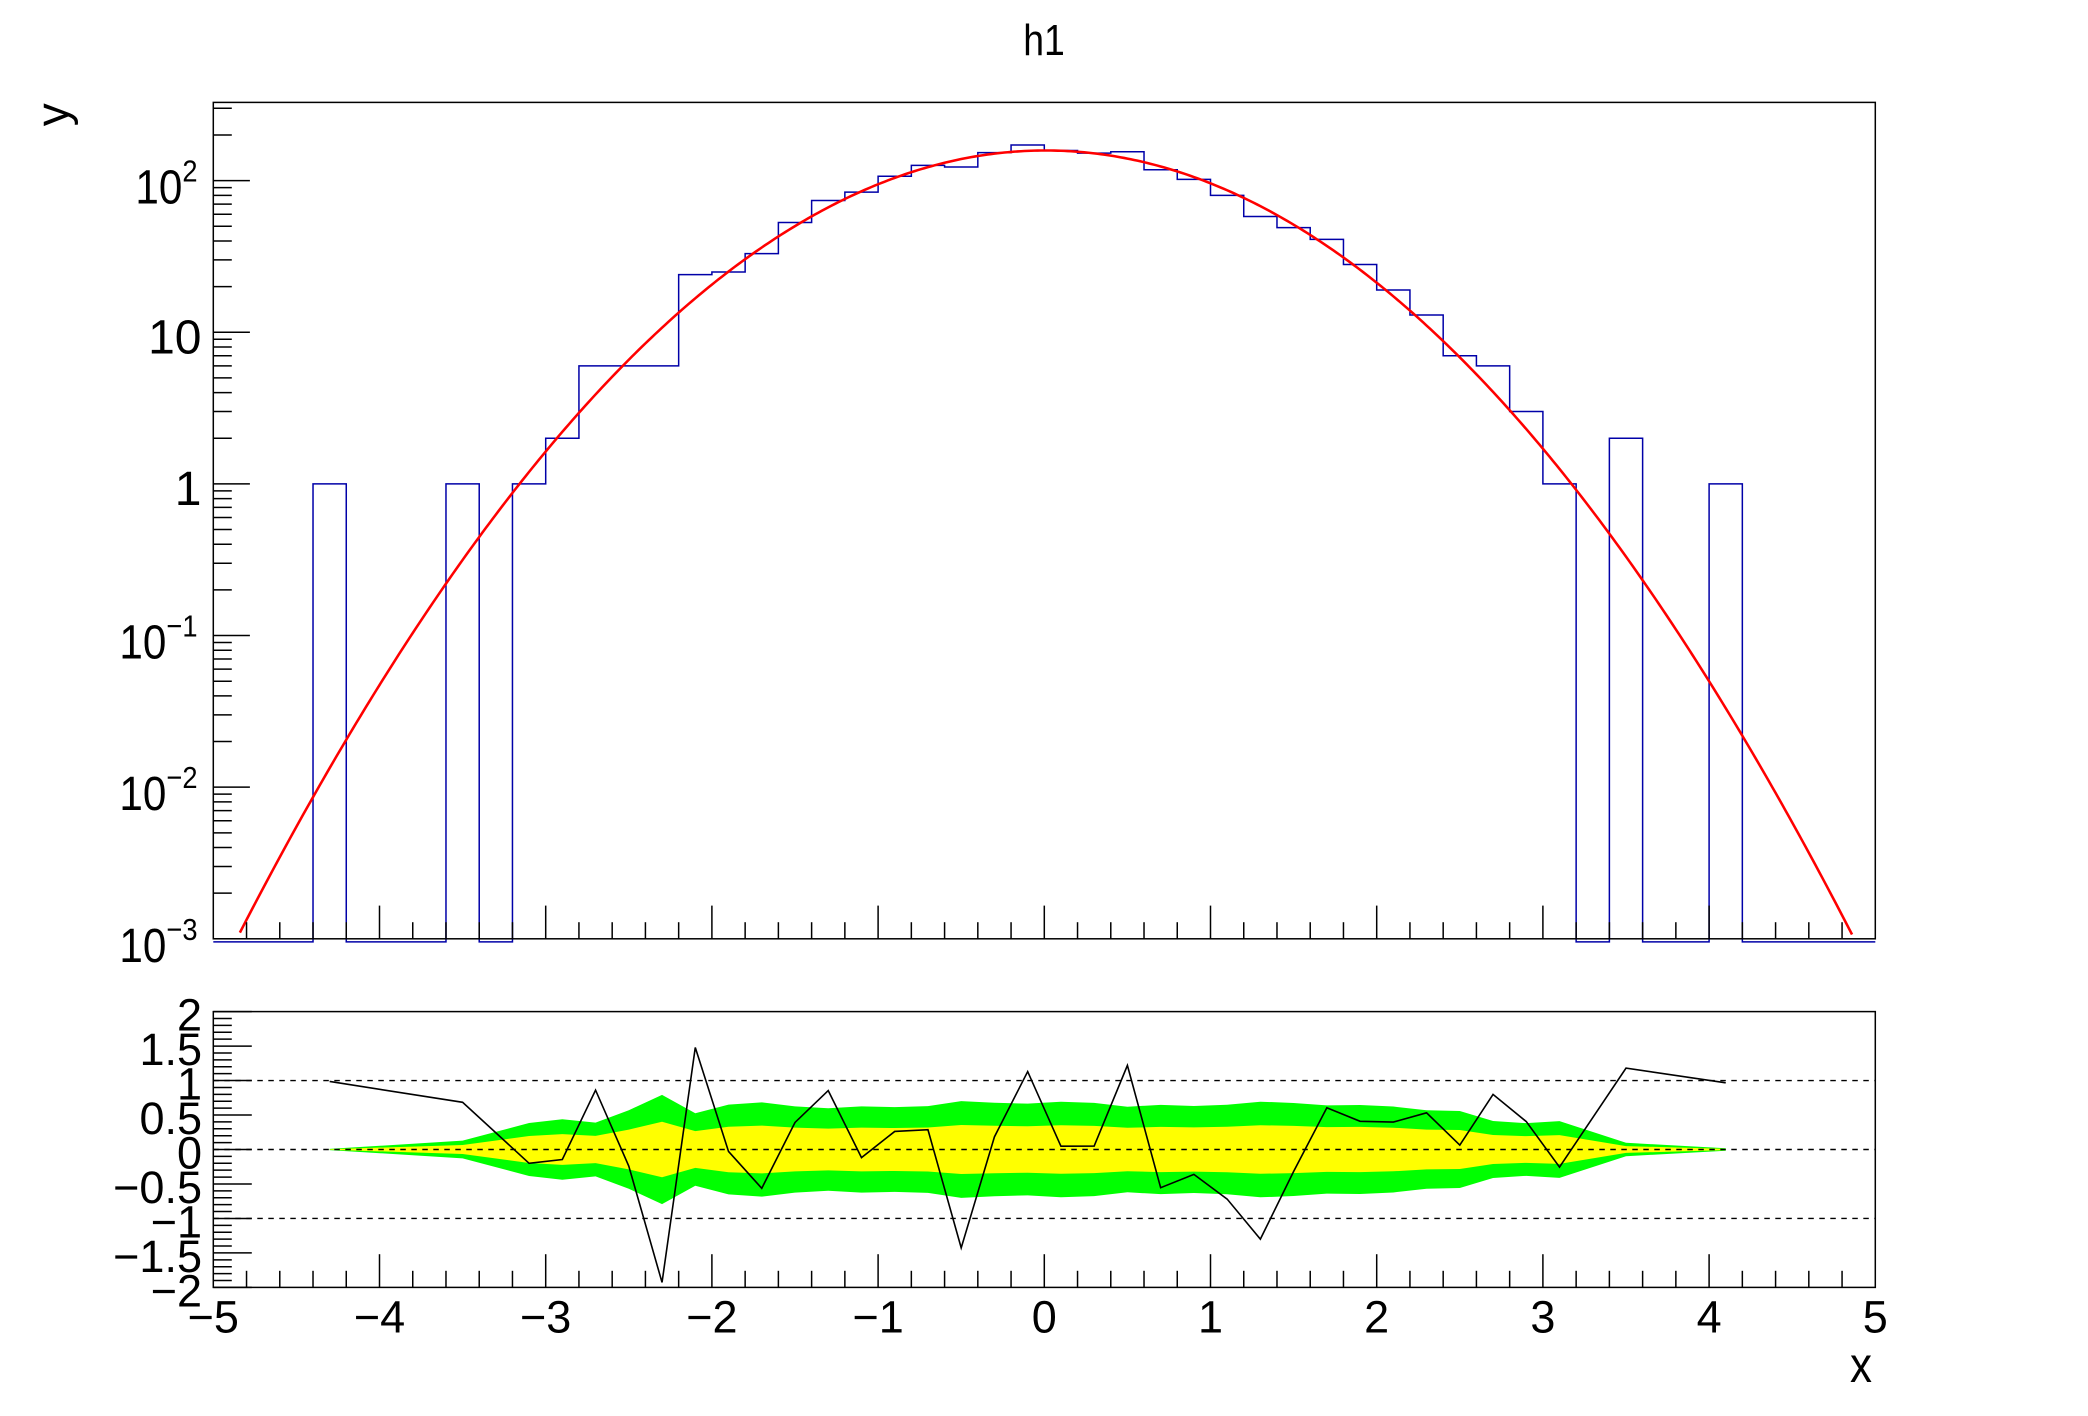  What do you see at coordinates (170, 1118) in the screenshot?
I see `svg-text: 0.5` at bounding box center [170, 1118].